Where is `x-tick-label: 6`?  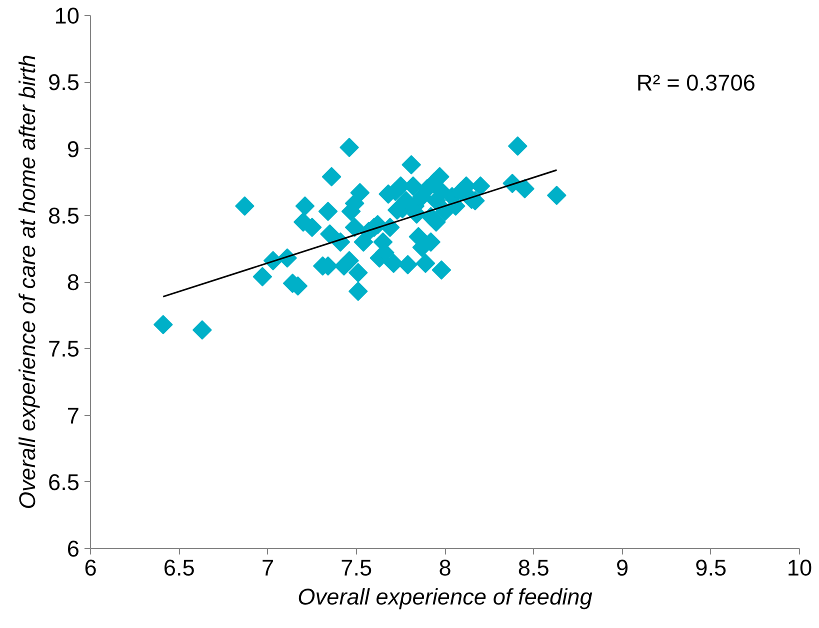 x-tick-label: 6 is located at coordinates (90, 567).